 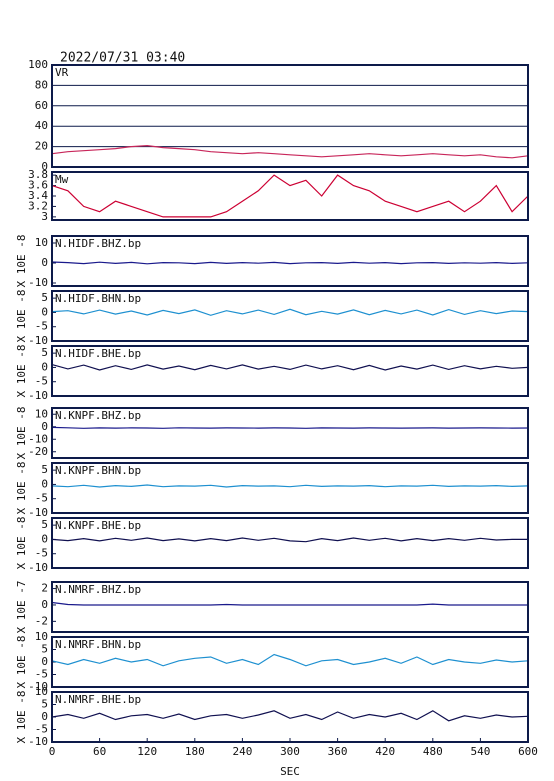 I want to click on panel-label: N.KNPF.BHN.bp, so click(x=98, y=470).